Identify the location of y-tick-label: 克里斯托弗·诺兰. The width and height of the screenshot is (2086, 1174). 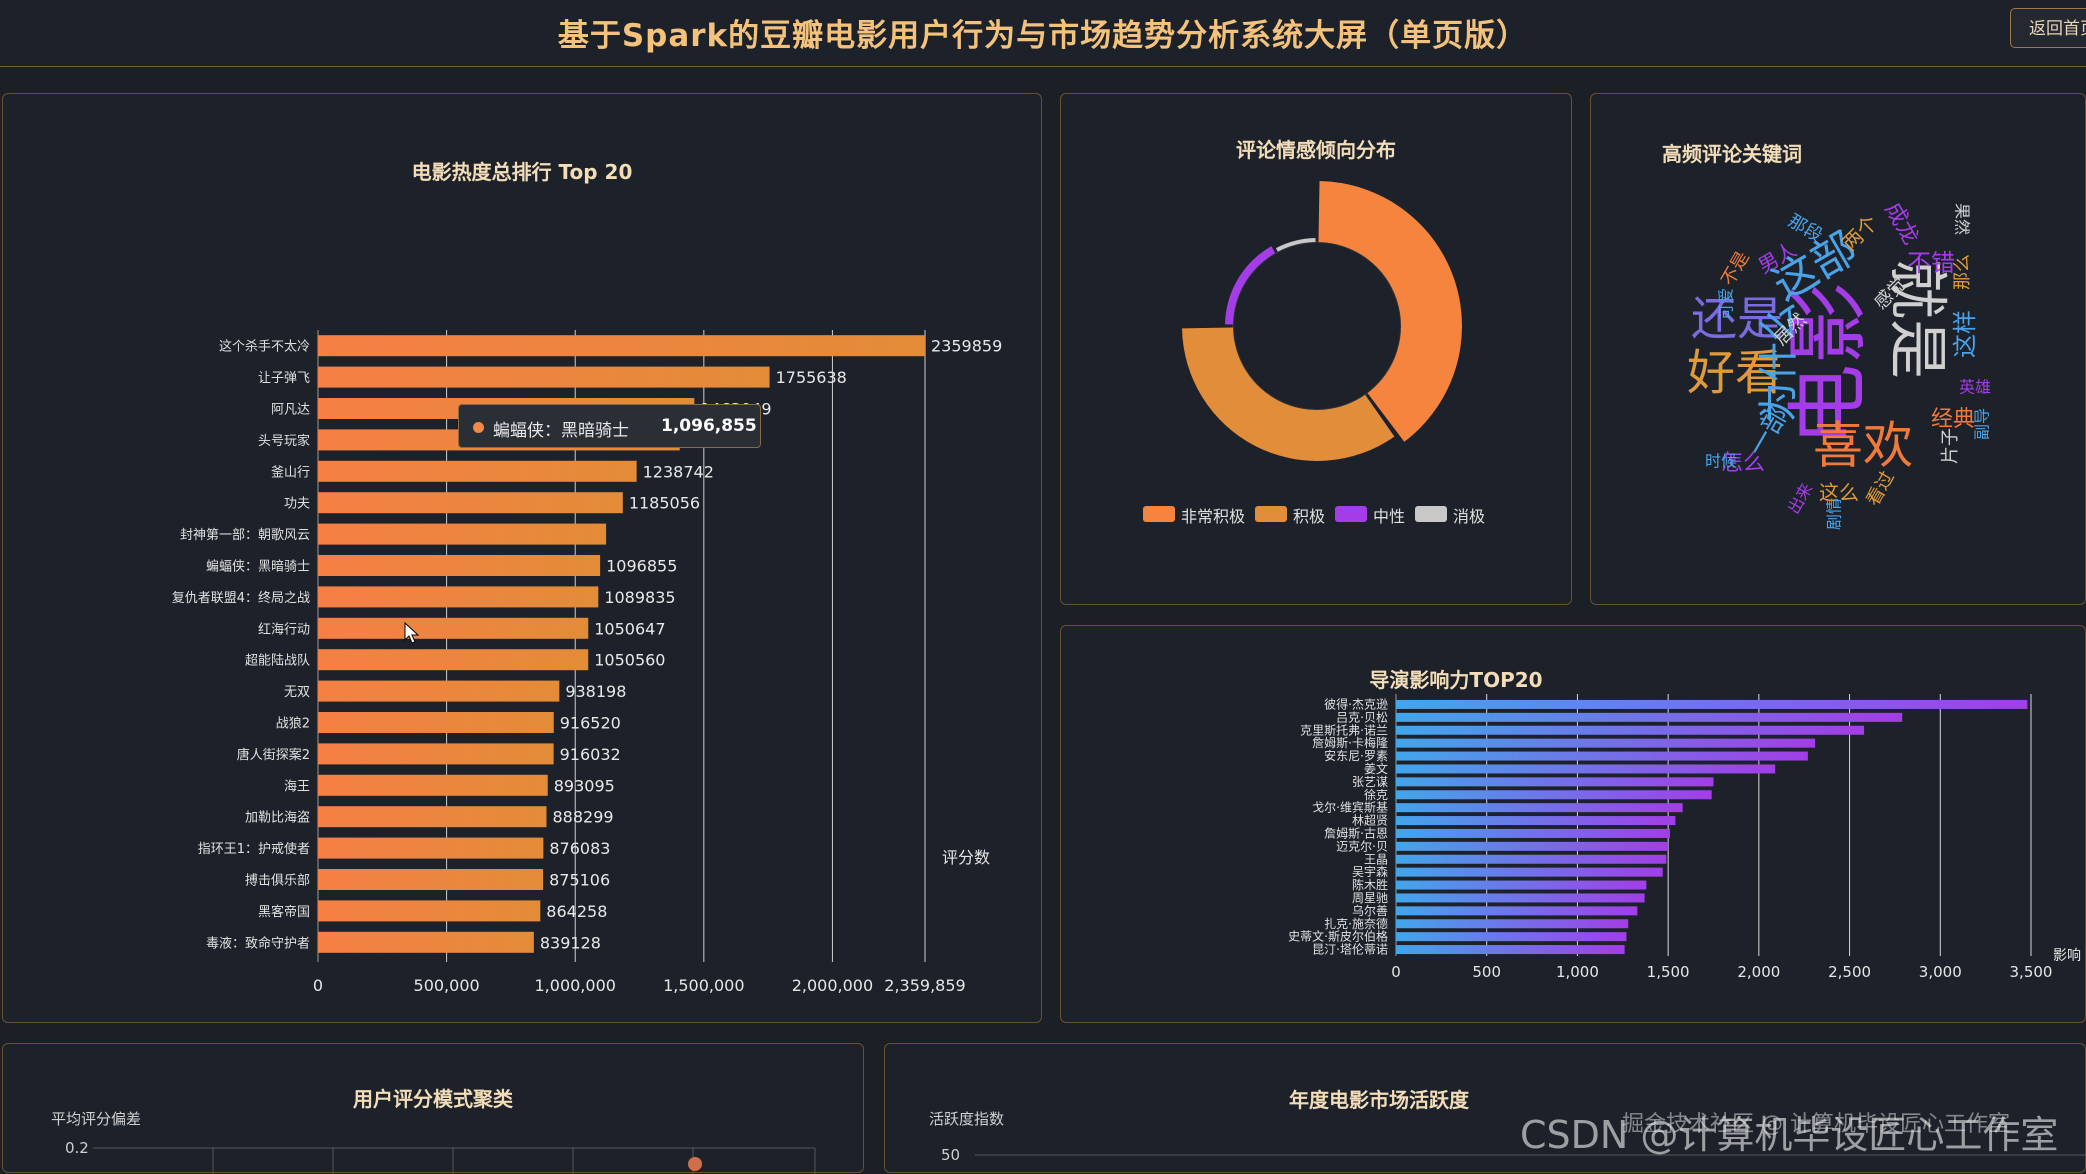
(1344, 730).